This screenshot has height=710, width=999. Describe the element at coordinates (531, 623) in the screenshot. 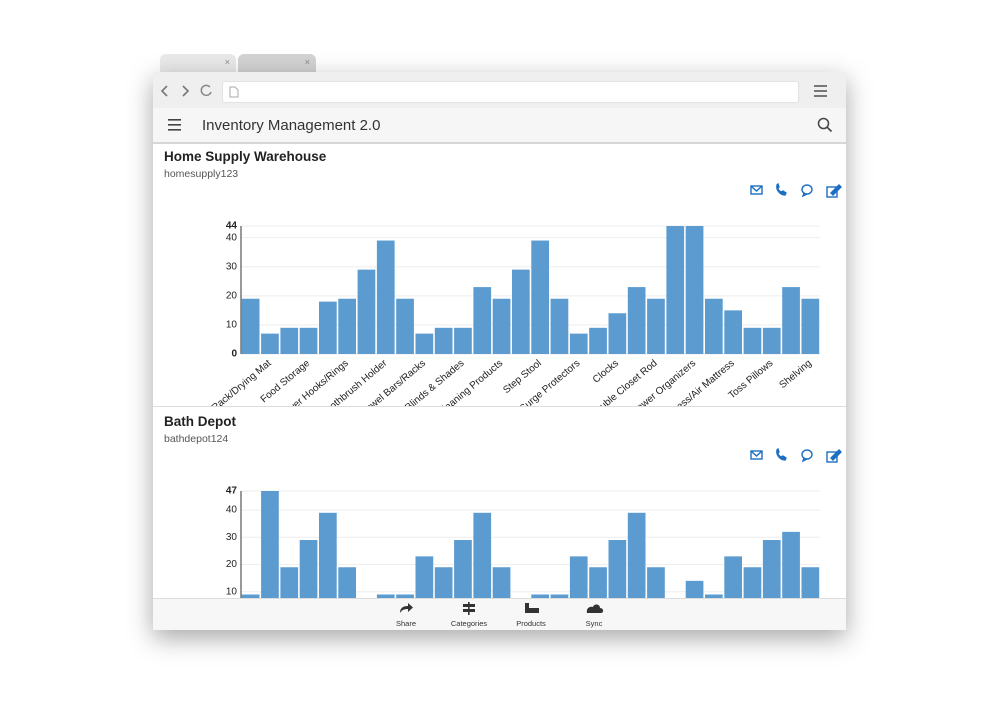

I see `tab-products: Products` at that location.